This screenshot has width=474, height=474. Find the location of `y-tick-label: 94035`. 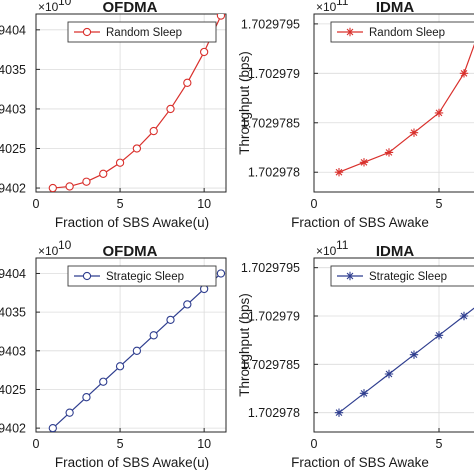

y-tick-label: 94035 is located at coordinates (13, 313).